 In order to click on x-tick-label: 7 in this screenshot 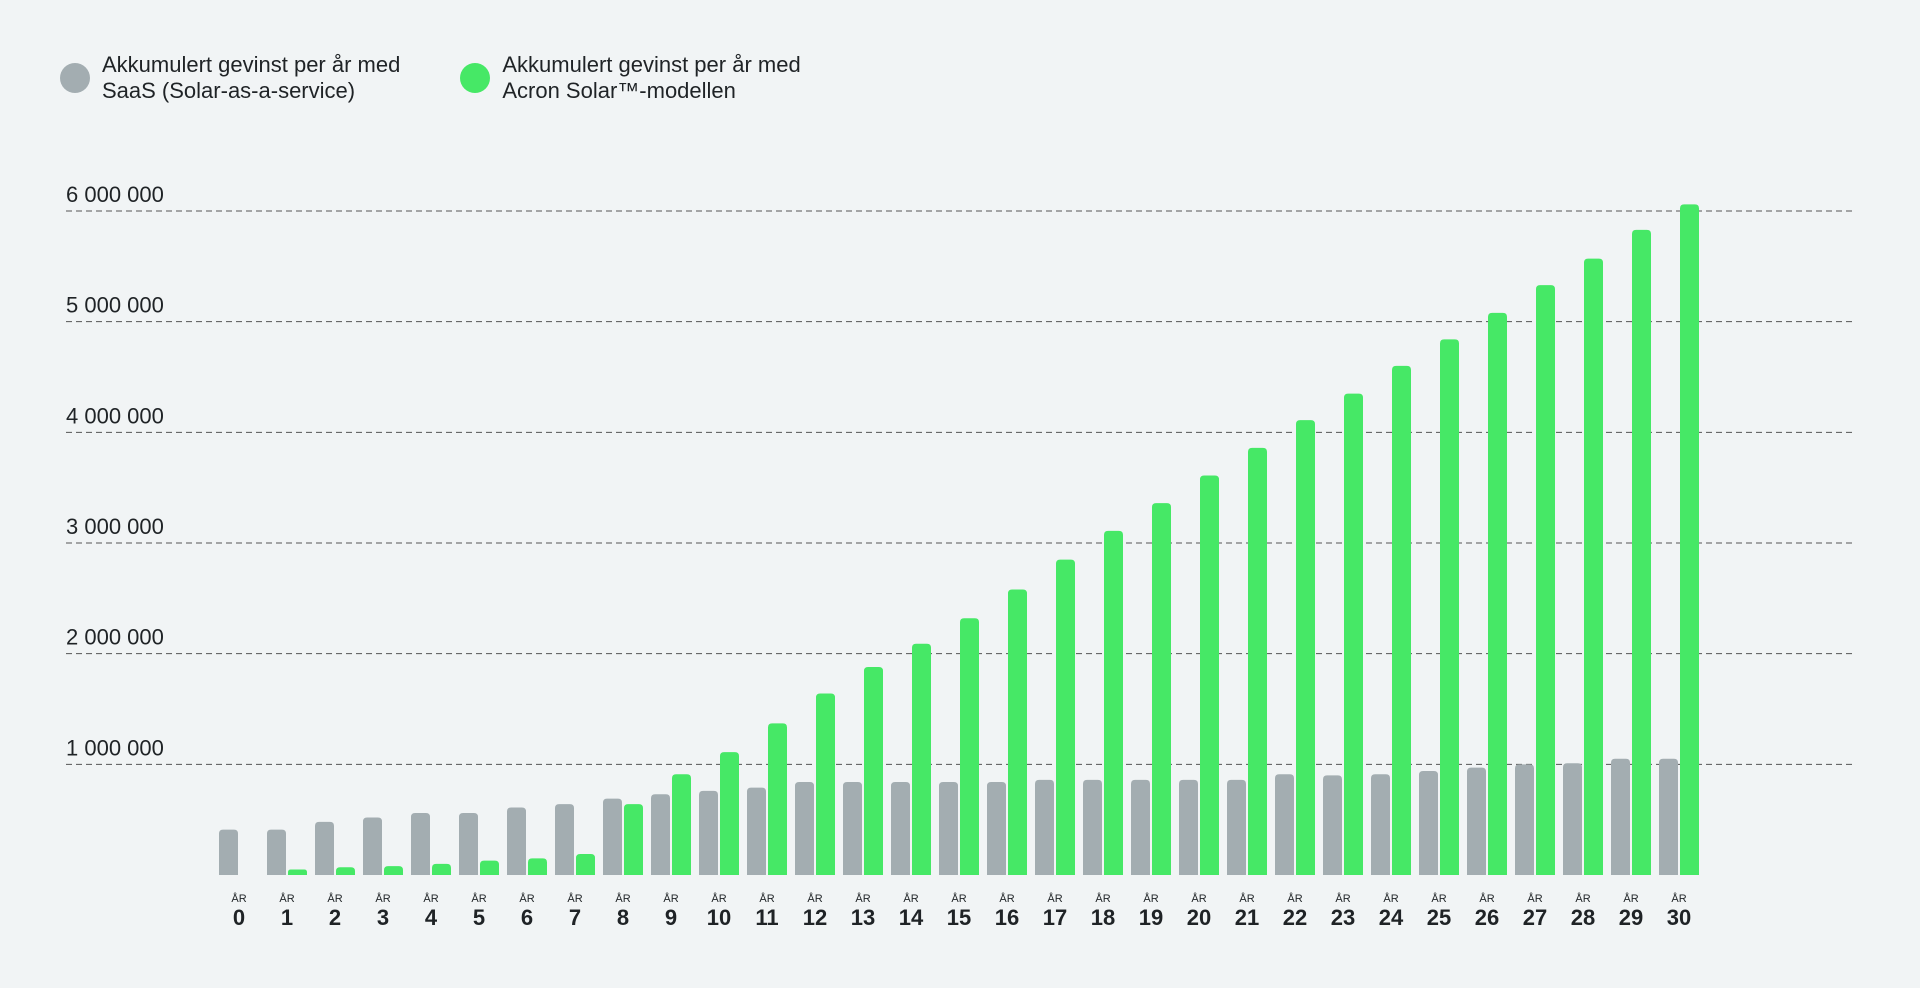, I will do `click(575, 917)`.